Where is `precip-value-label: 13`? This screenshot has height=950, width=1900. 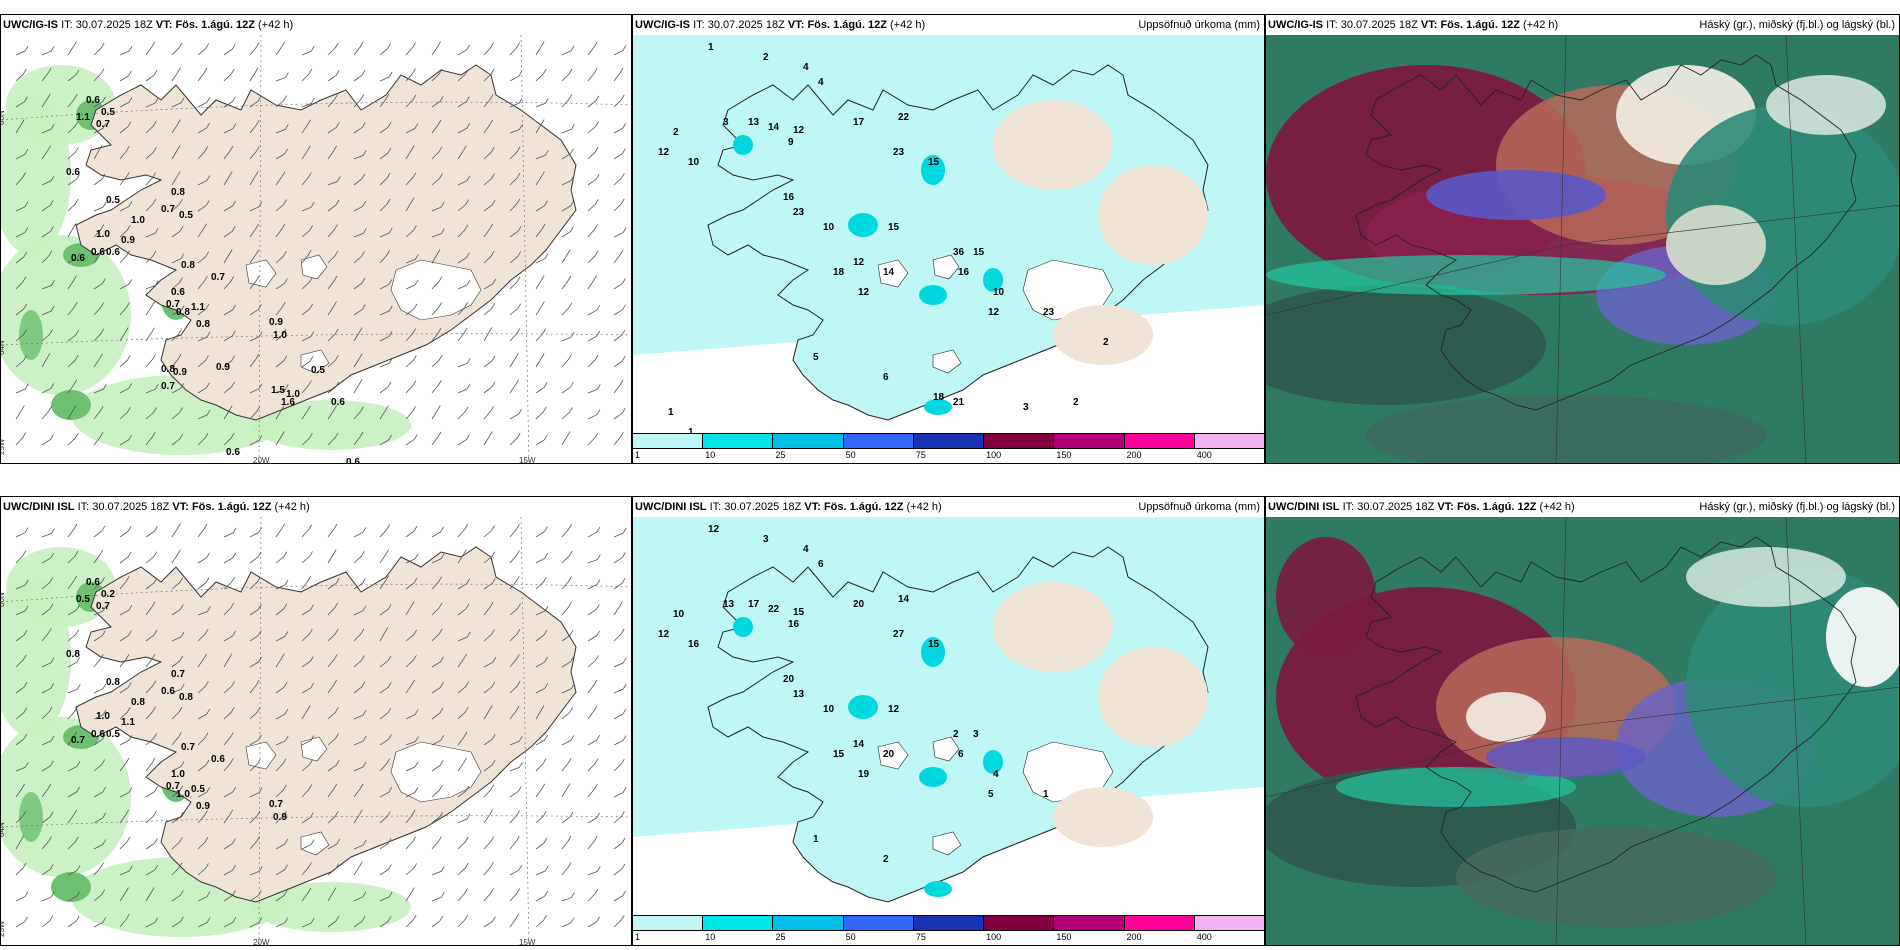 precip-value-label: 13 is located at coordinates (754, 122).